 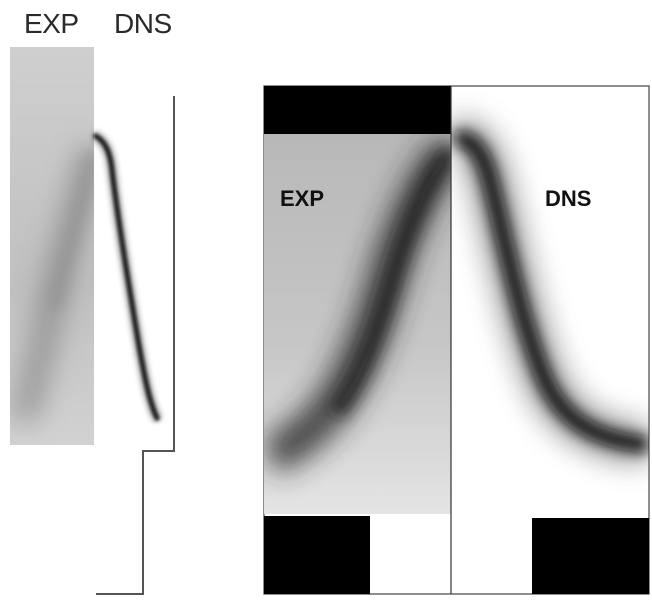 What do you see at coordinates (302, 198) in the screenshot?
I see `right-exp-label: EXP` at bounding box center [302, 198].